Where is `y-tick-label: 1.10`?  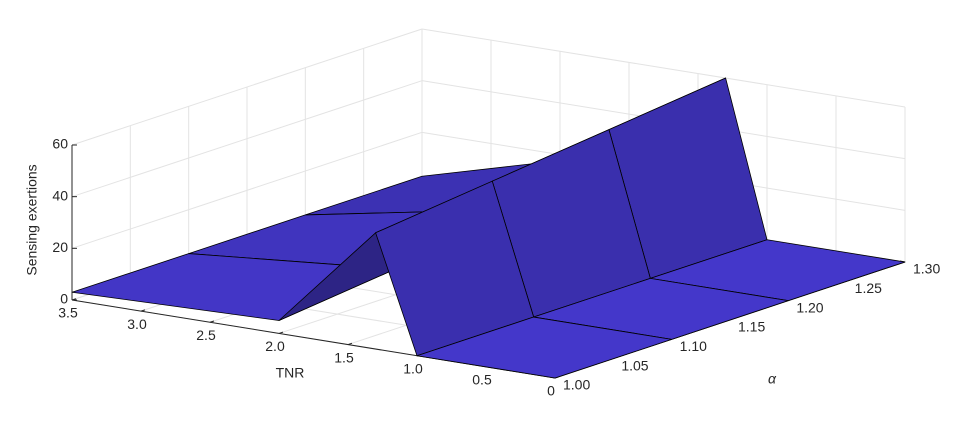
y-tick-label: 1.10 is located at coordinates (693, 346).